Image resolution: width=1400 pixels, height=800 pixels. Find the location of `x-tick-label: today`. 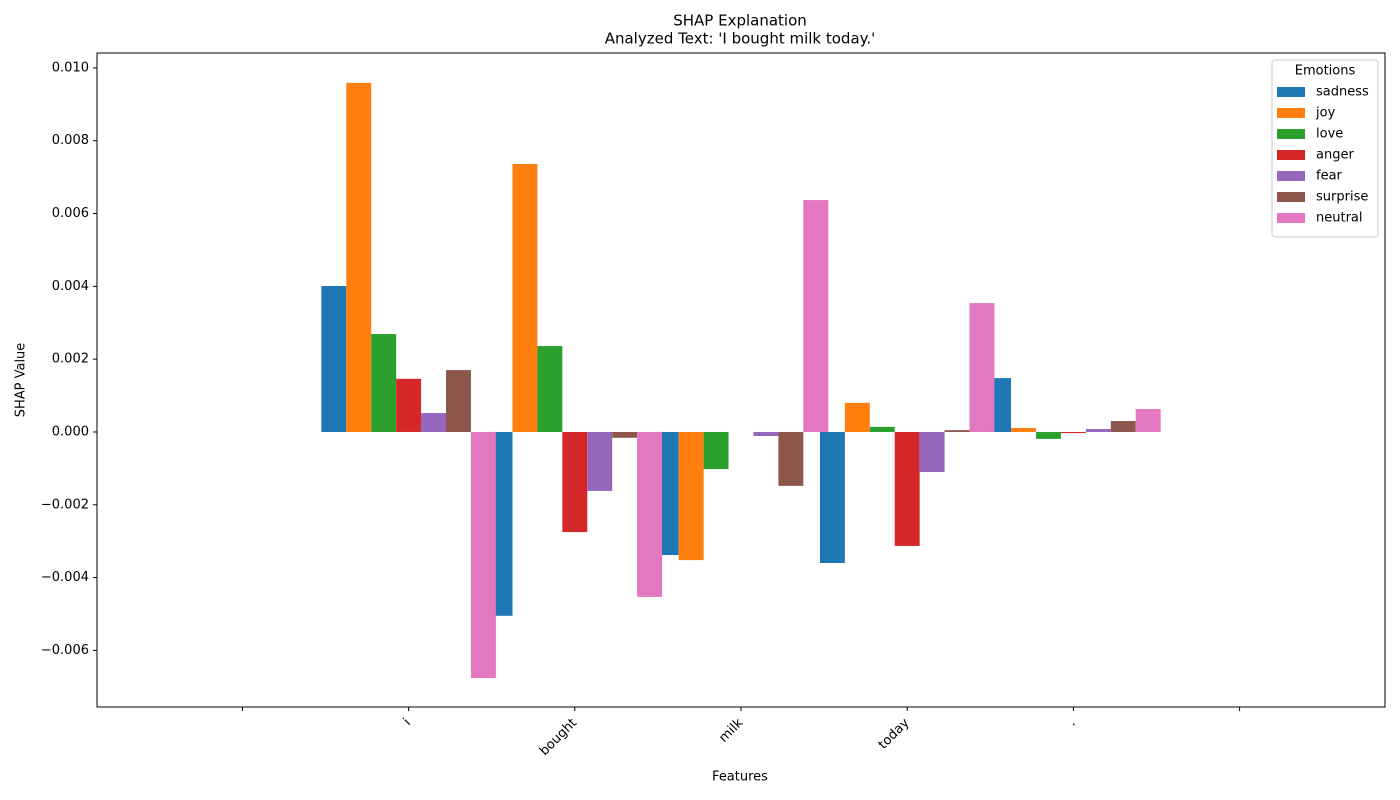

x-tick-label: today is located at coordinates (894, 733).